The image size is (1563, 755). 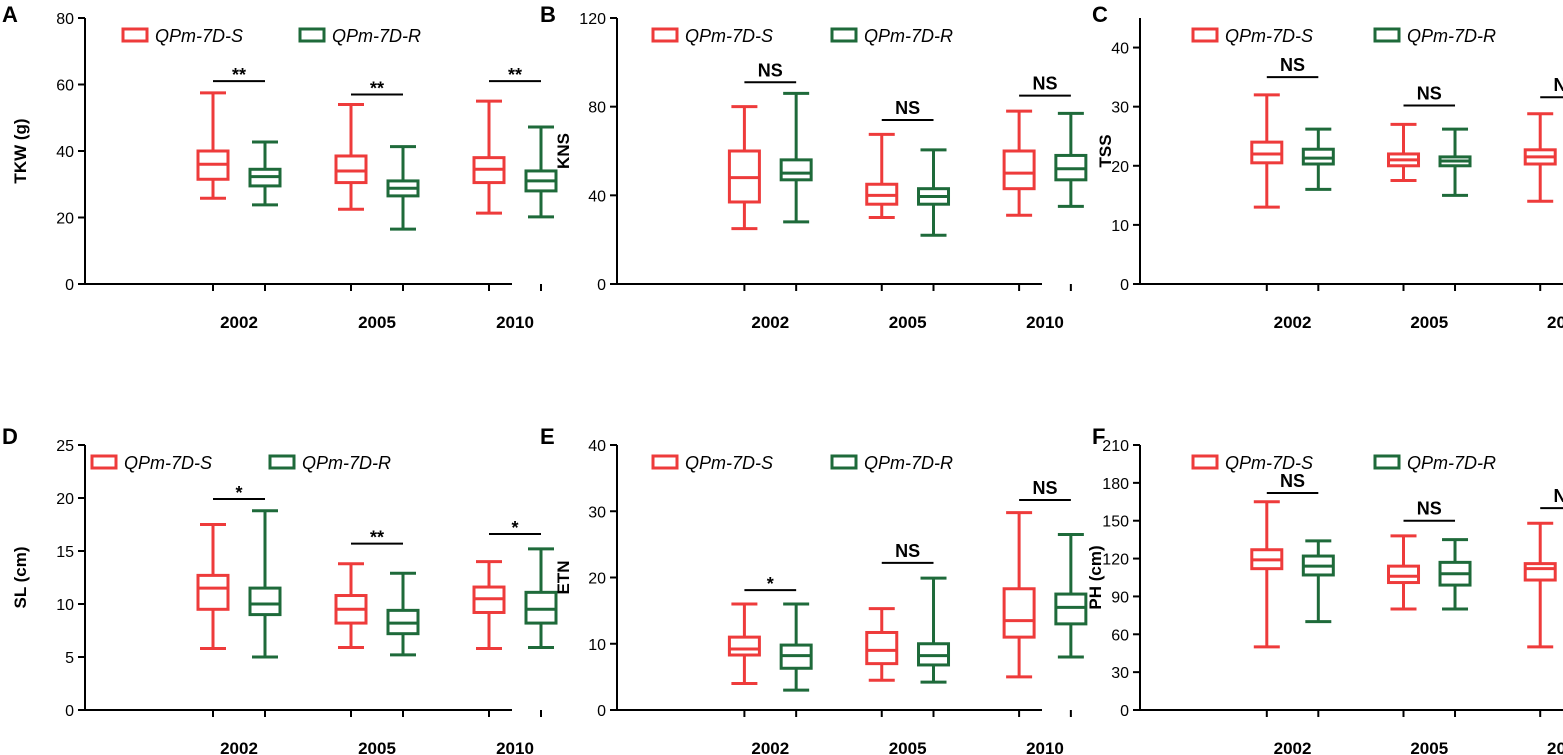 What do you see at coordinates (10, 14) in the screenshot?
I see `panel-letter: A` at bounding box center [10, 14].